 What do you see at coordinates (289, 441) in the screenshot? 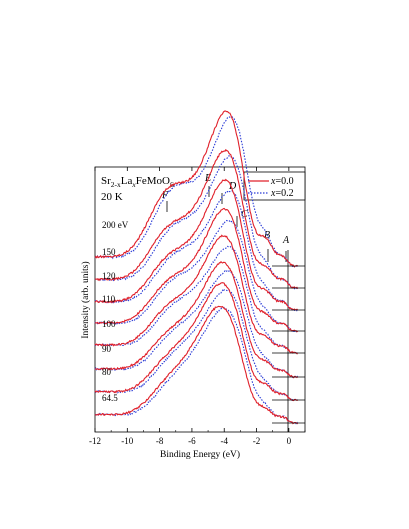
I see `x-tick-label-0: 0` at bounding box center [289, 441].